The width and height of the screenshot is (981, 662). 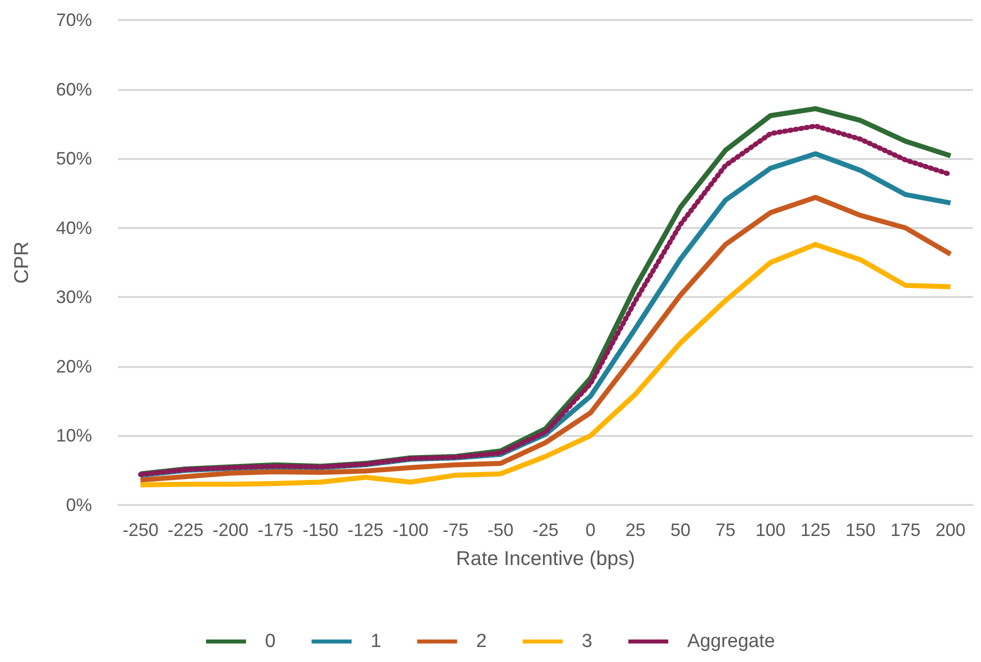 I want to click on x-tick-label: -175, so click(x=275, y=530).